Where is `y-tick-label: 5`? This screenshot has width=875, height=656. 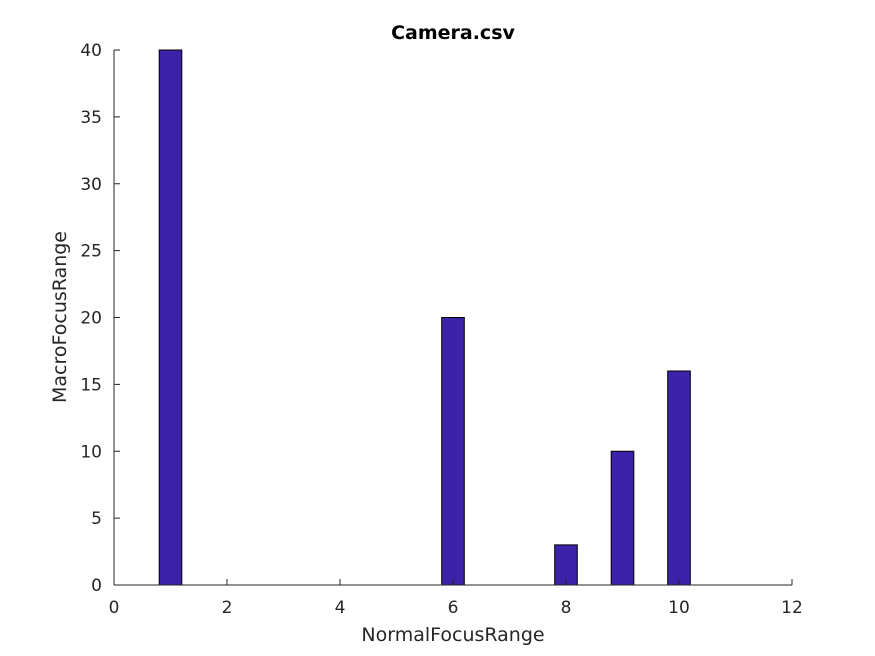
y-tick-label: 5 is located at coordinates (96, 519).